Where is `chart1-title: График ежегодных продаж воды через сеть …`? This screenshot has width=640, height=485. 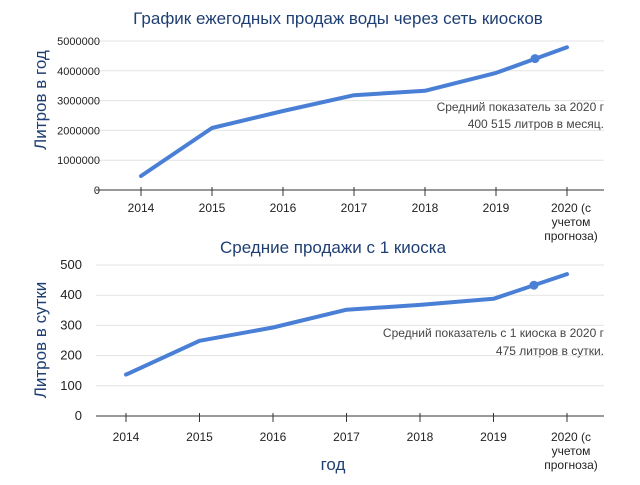
chart1-title: График ежегодных продаж воды через сеть … is located at coordinates (338, 18).